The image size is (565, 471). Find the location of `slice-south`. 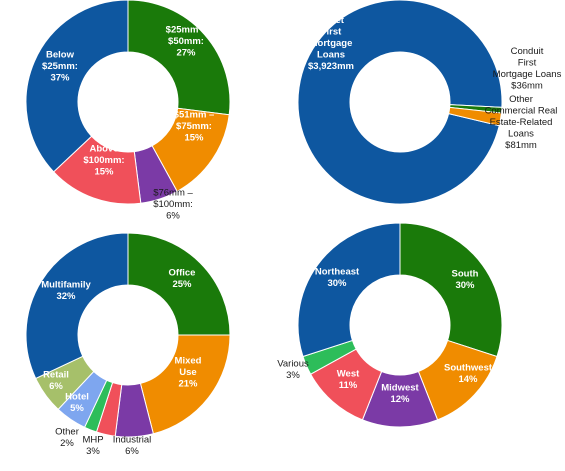

slice-south is located at coordinates (451, 290).